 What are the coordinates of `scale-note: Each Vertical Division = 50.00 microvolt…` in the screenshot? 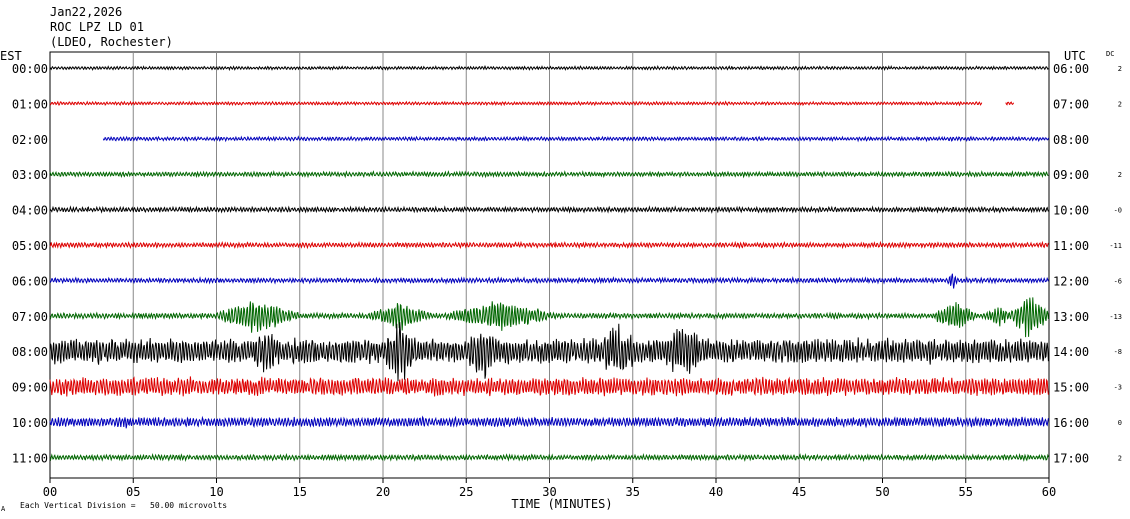 It's located at (123, 505).